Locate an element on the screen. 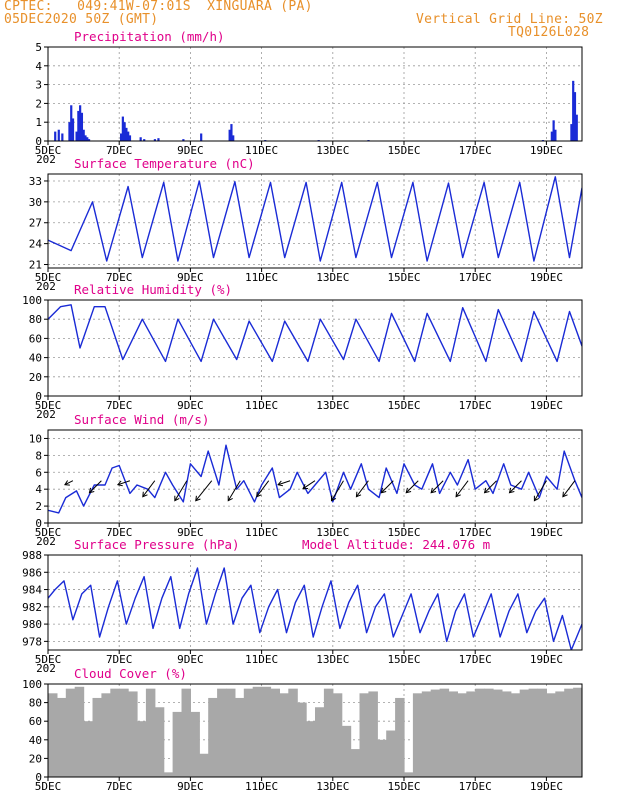 Image resolution: width=618 pixels, height=800 pixels. y-tick-label: 100 is located at coordinates (32, 684).